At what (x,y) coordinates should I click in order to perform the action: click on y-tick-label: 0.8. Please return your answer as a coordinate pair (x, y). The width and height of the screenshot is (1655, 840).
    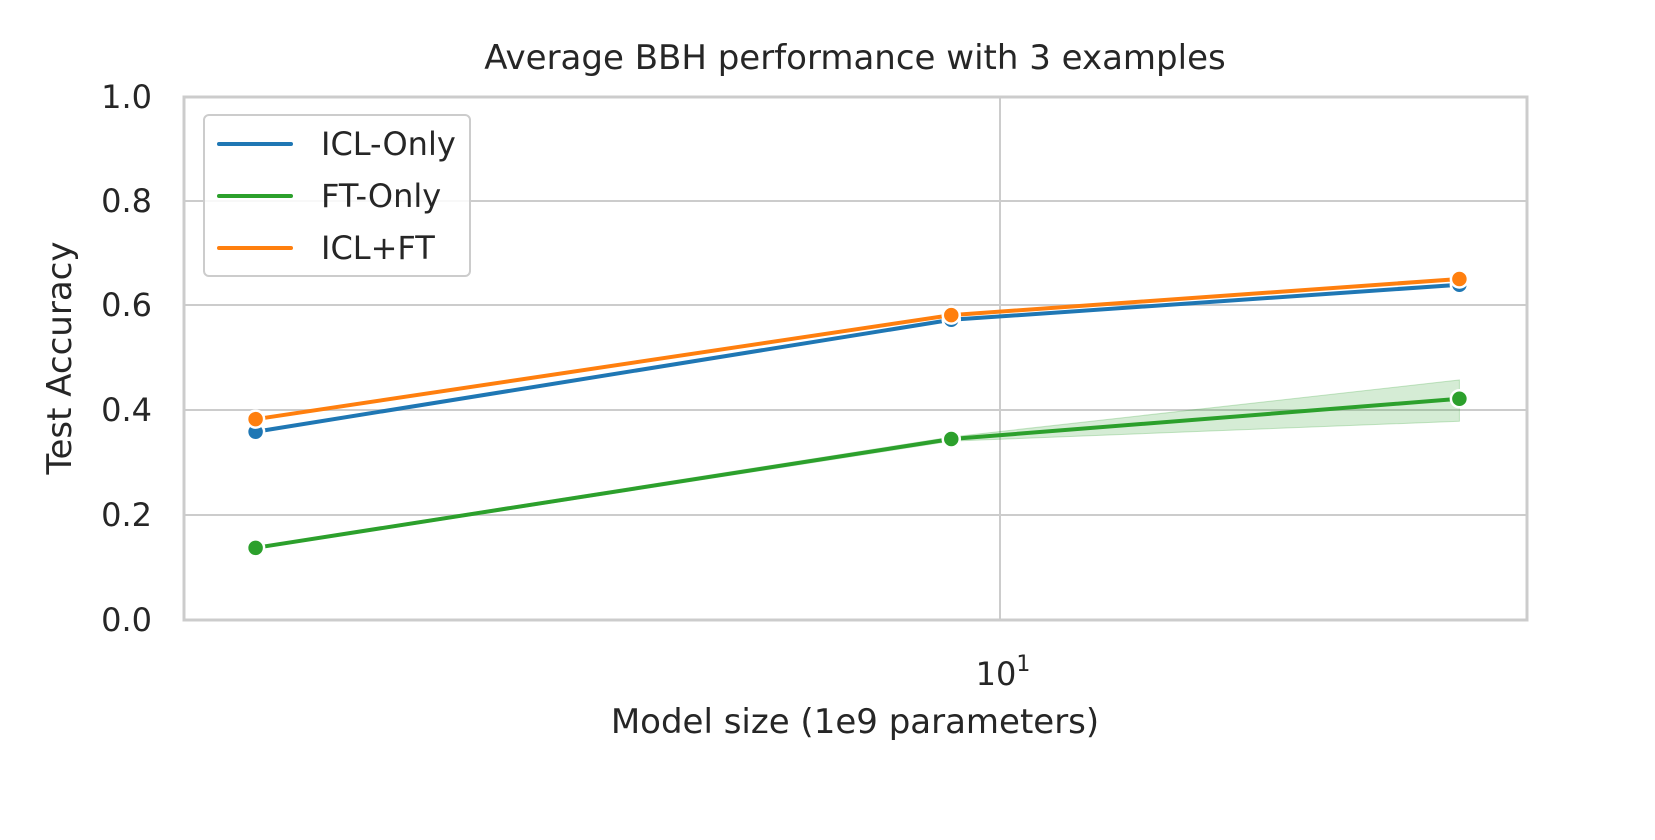
    Looking at the image, I should click on (126, 201).